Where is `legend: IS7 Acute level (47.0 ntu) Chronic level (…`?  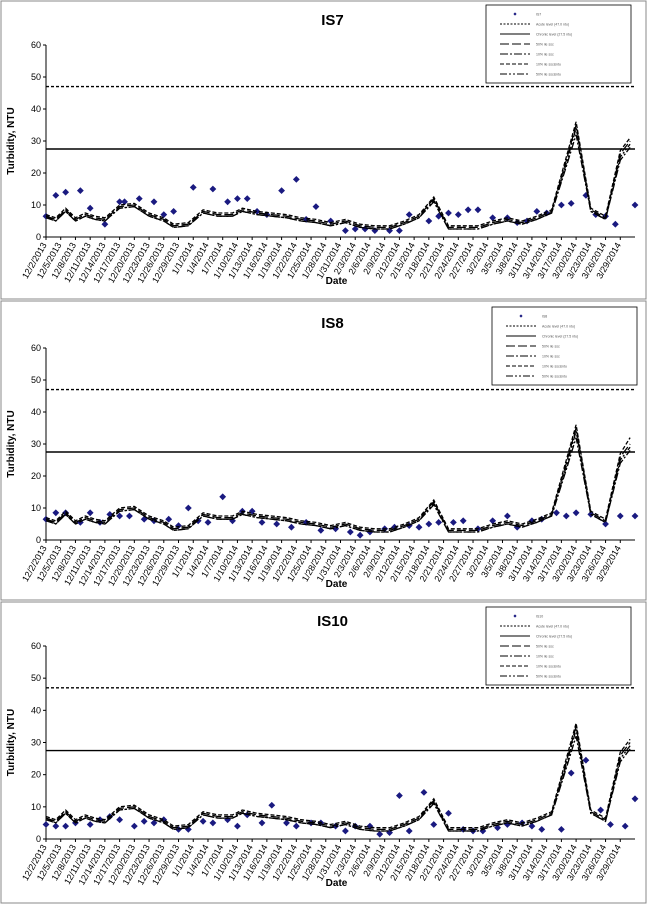 legend: IS7 Acute level (47.0 ntu) Chronic level (… is located at coordinates (558, 44).